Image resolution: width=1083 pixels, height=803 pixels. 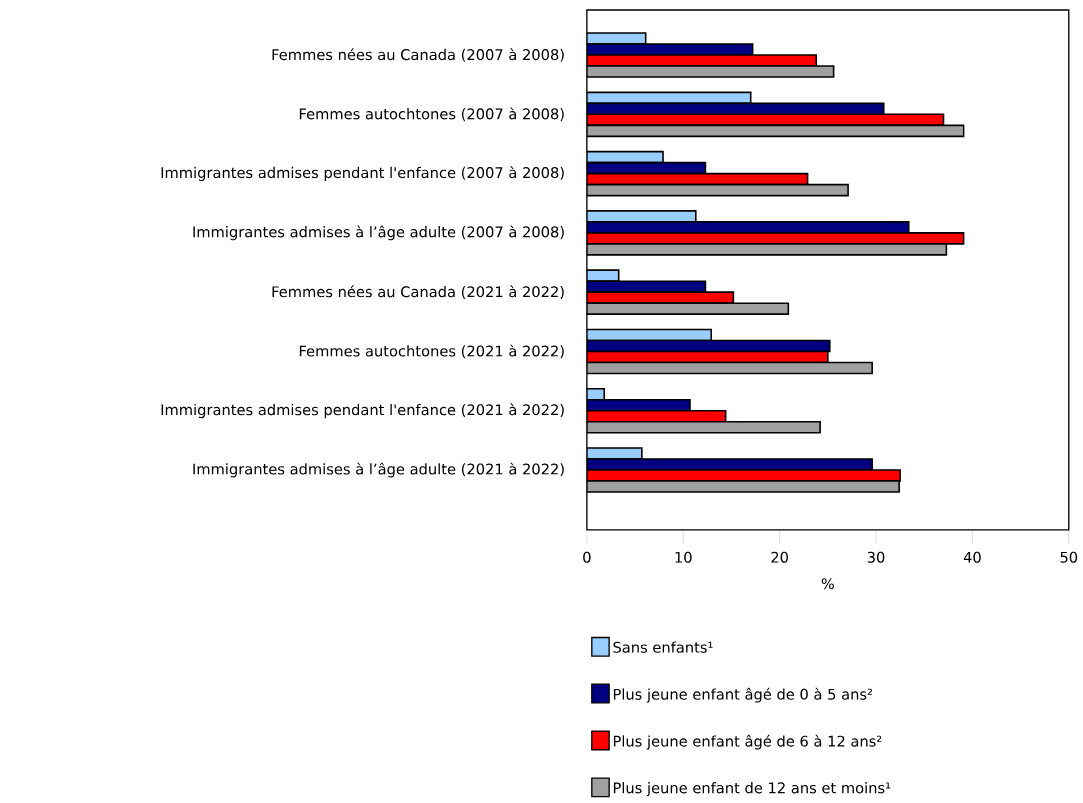 I want to click on x-tick-label: 20, so click(x=779, y=557).